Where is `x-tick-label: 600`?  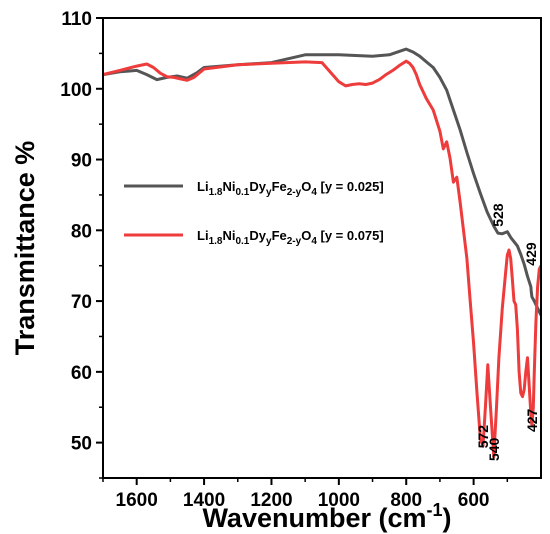
x-tick-label: 600 is located at coordinates (474, 500).